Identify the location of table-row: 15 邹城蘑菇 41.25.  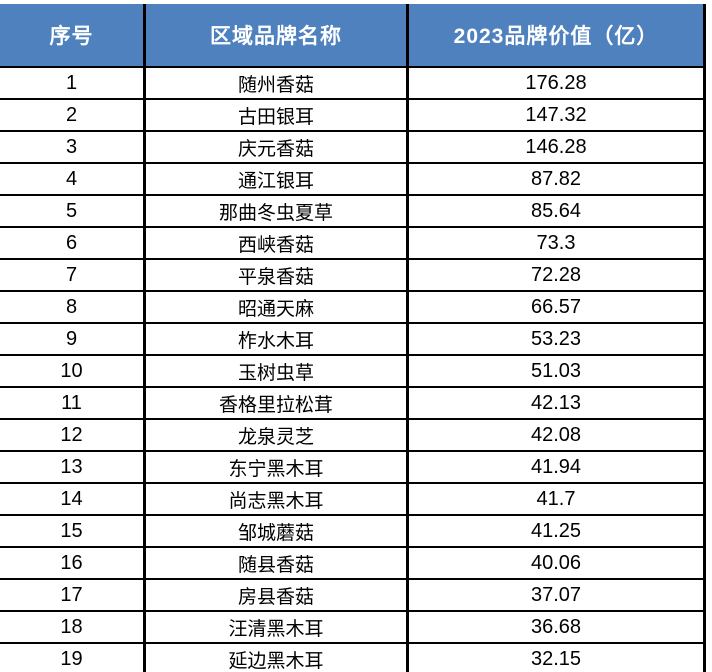
(353, 532).